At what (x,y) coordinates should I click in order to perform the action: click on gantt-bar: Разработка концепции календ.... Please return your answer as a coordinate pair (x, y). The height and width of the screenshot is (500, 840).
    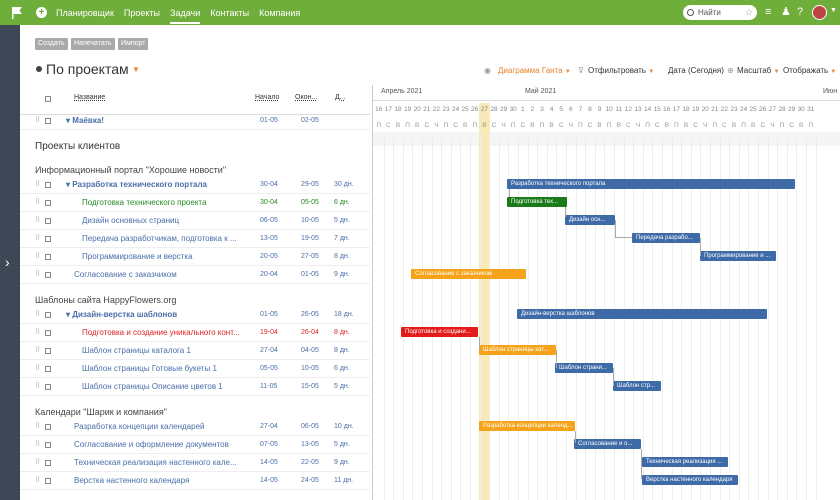
    Looking at the image, I should click on (527, 426).